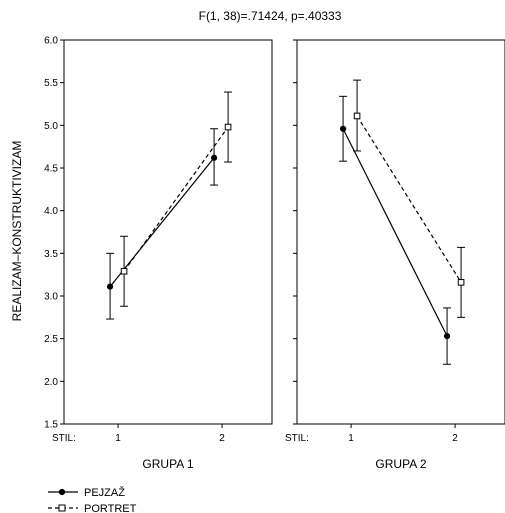 The width and height of the screenshot is (505, 513). Describe the element at coordinates (270, 16) in the screenshot. I see `chart-title: F(1, 38)=.71424, p=.40333` at that location.